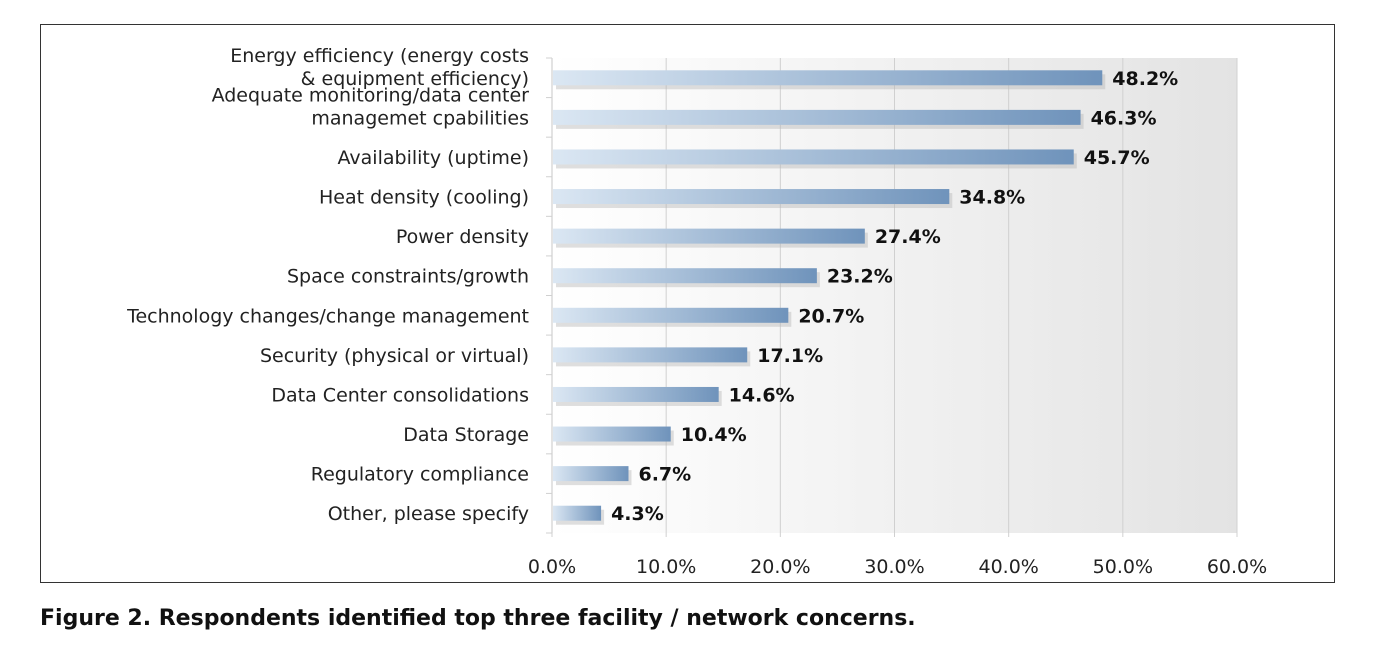 This screenshot has height=649, width=1389. I want to click on category-label: Energy efficiency (energy costs, so click(379, 56).